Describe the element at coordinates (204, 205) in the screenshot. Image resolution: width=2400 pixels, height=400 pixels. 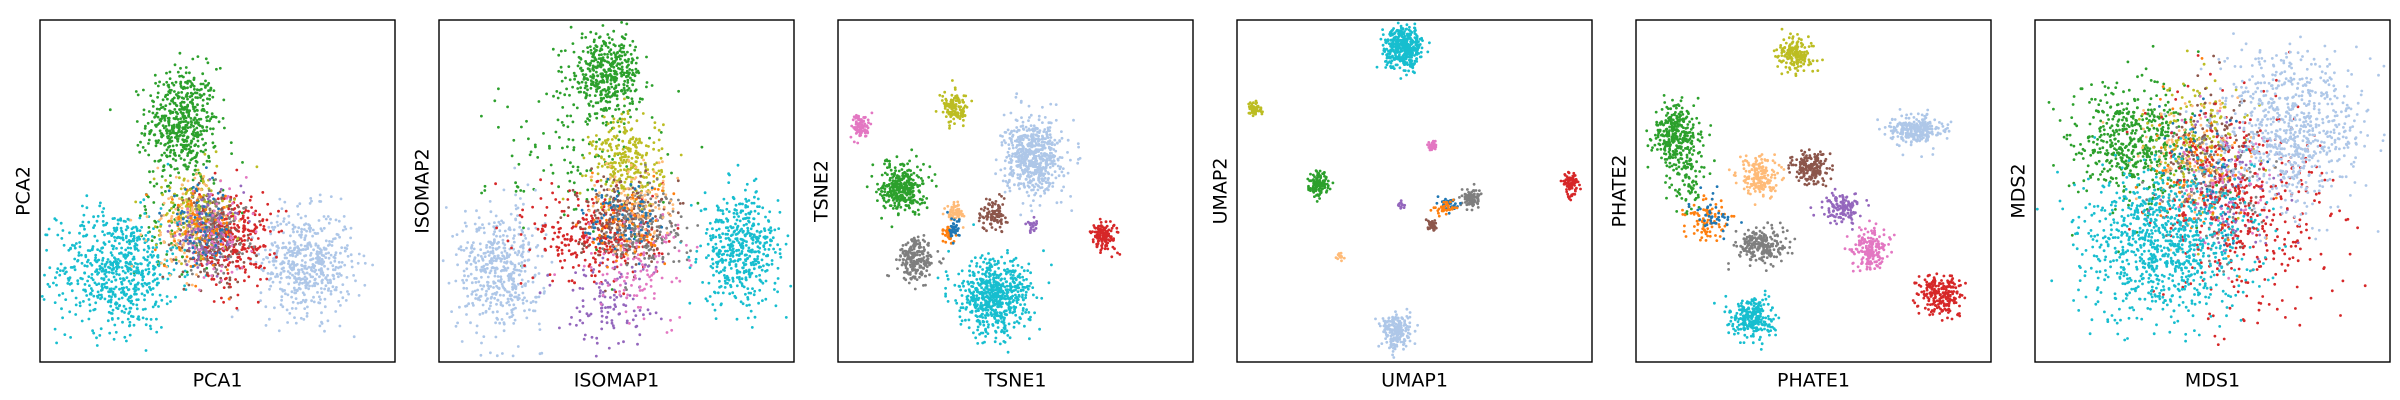
I see `subplot-pca: PCA1 PCA2` at that location.